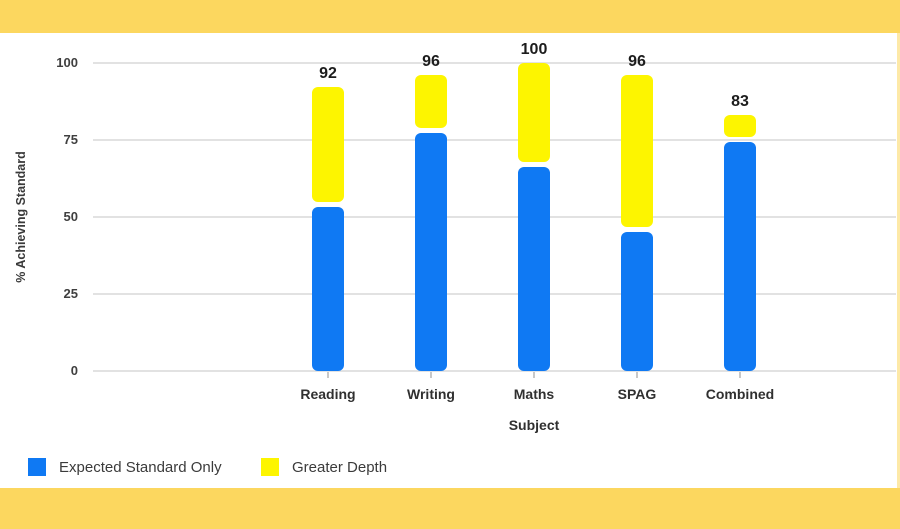 This screenshot has width=900, height=529. Describe the element at coordinates (740, 102) in the screenshot. I see `bar-total-label-combined: 83` at that location.